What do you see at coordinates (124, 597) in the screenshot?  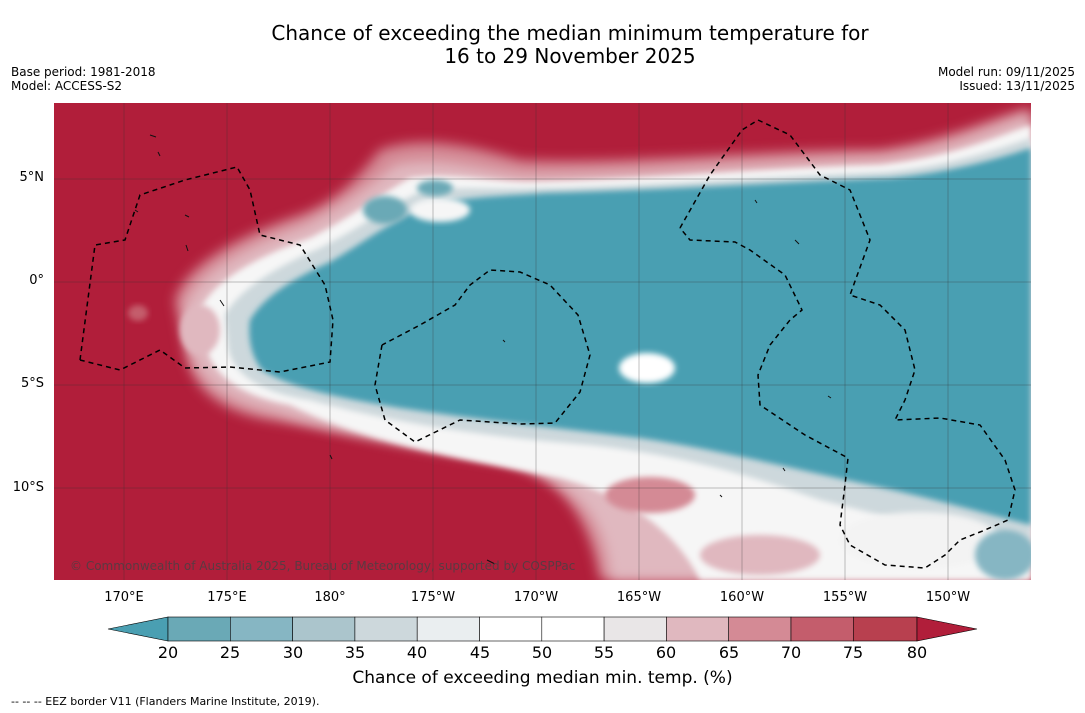 I see `lon-label-170e: 170°E` at bounding box center [124, 597].